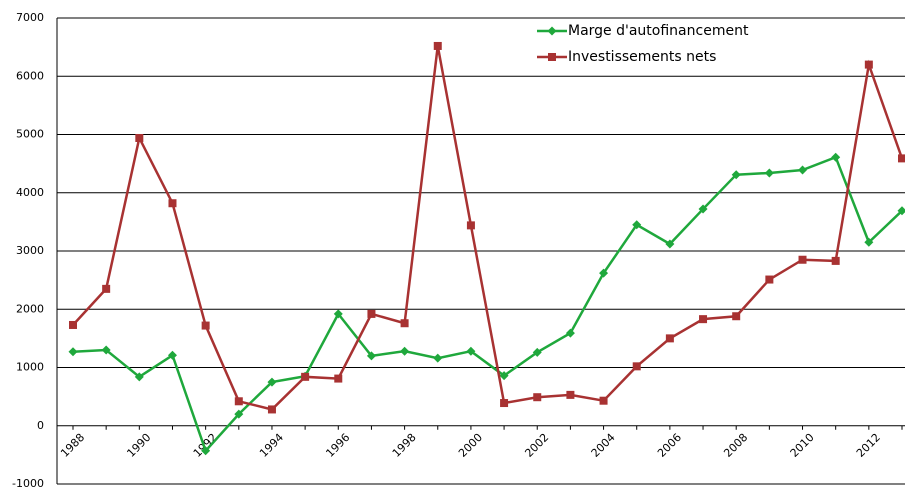  What do you see at coordinates (30, 367) in the screenshot?
I see `y-tick-label: 1000` at bounding box center [30, 367].